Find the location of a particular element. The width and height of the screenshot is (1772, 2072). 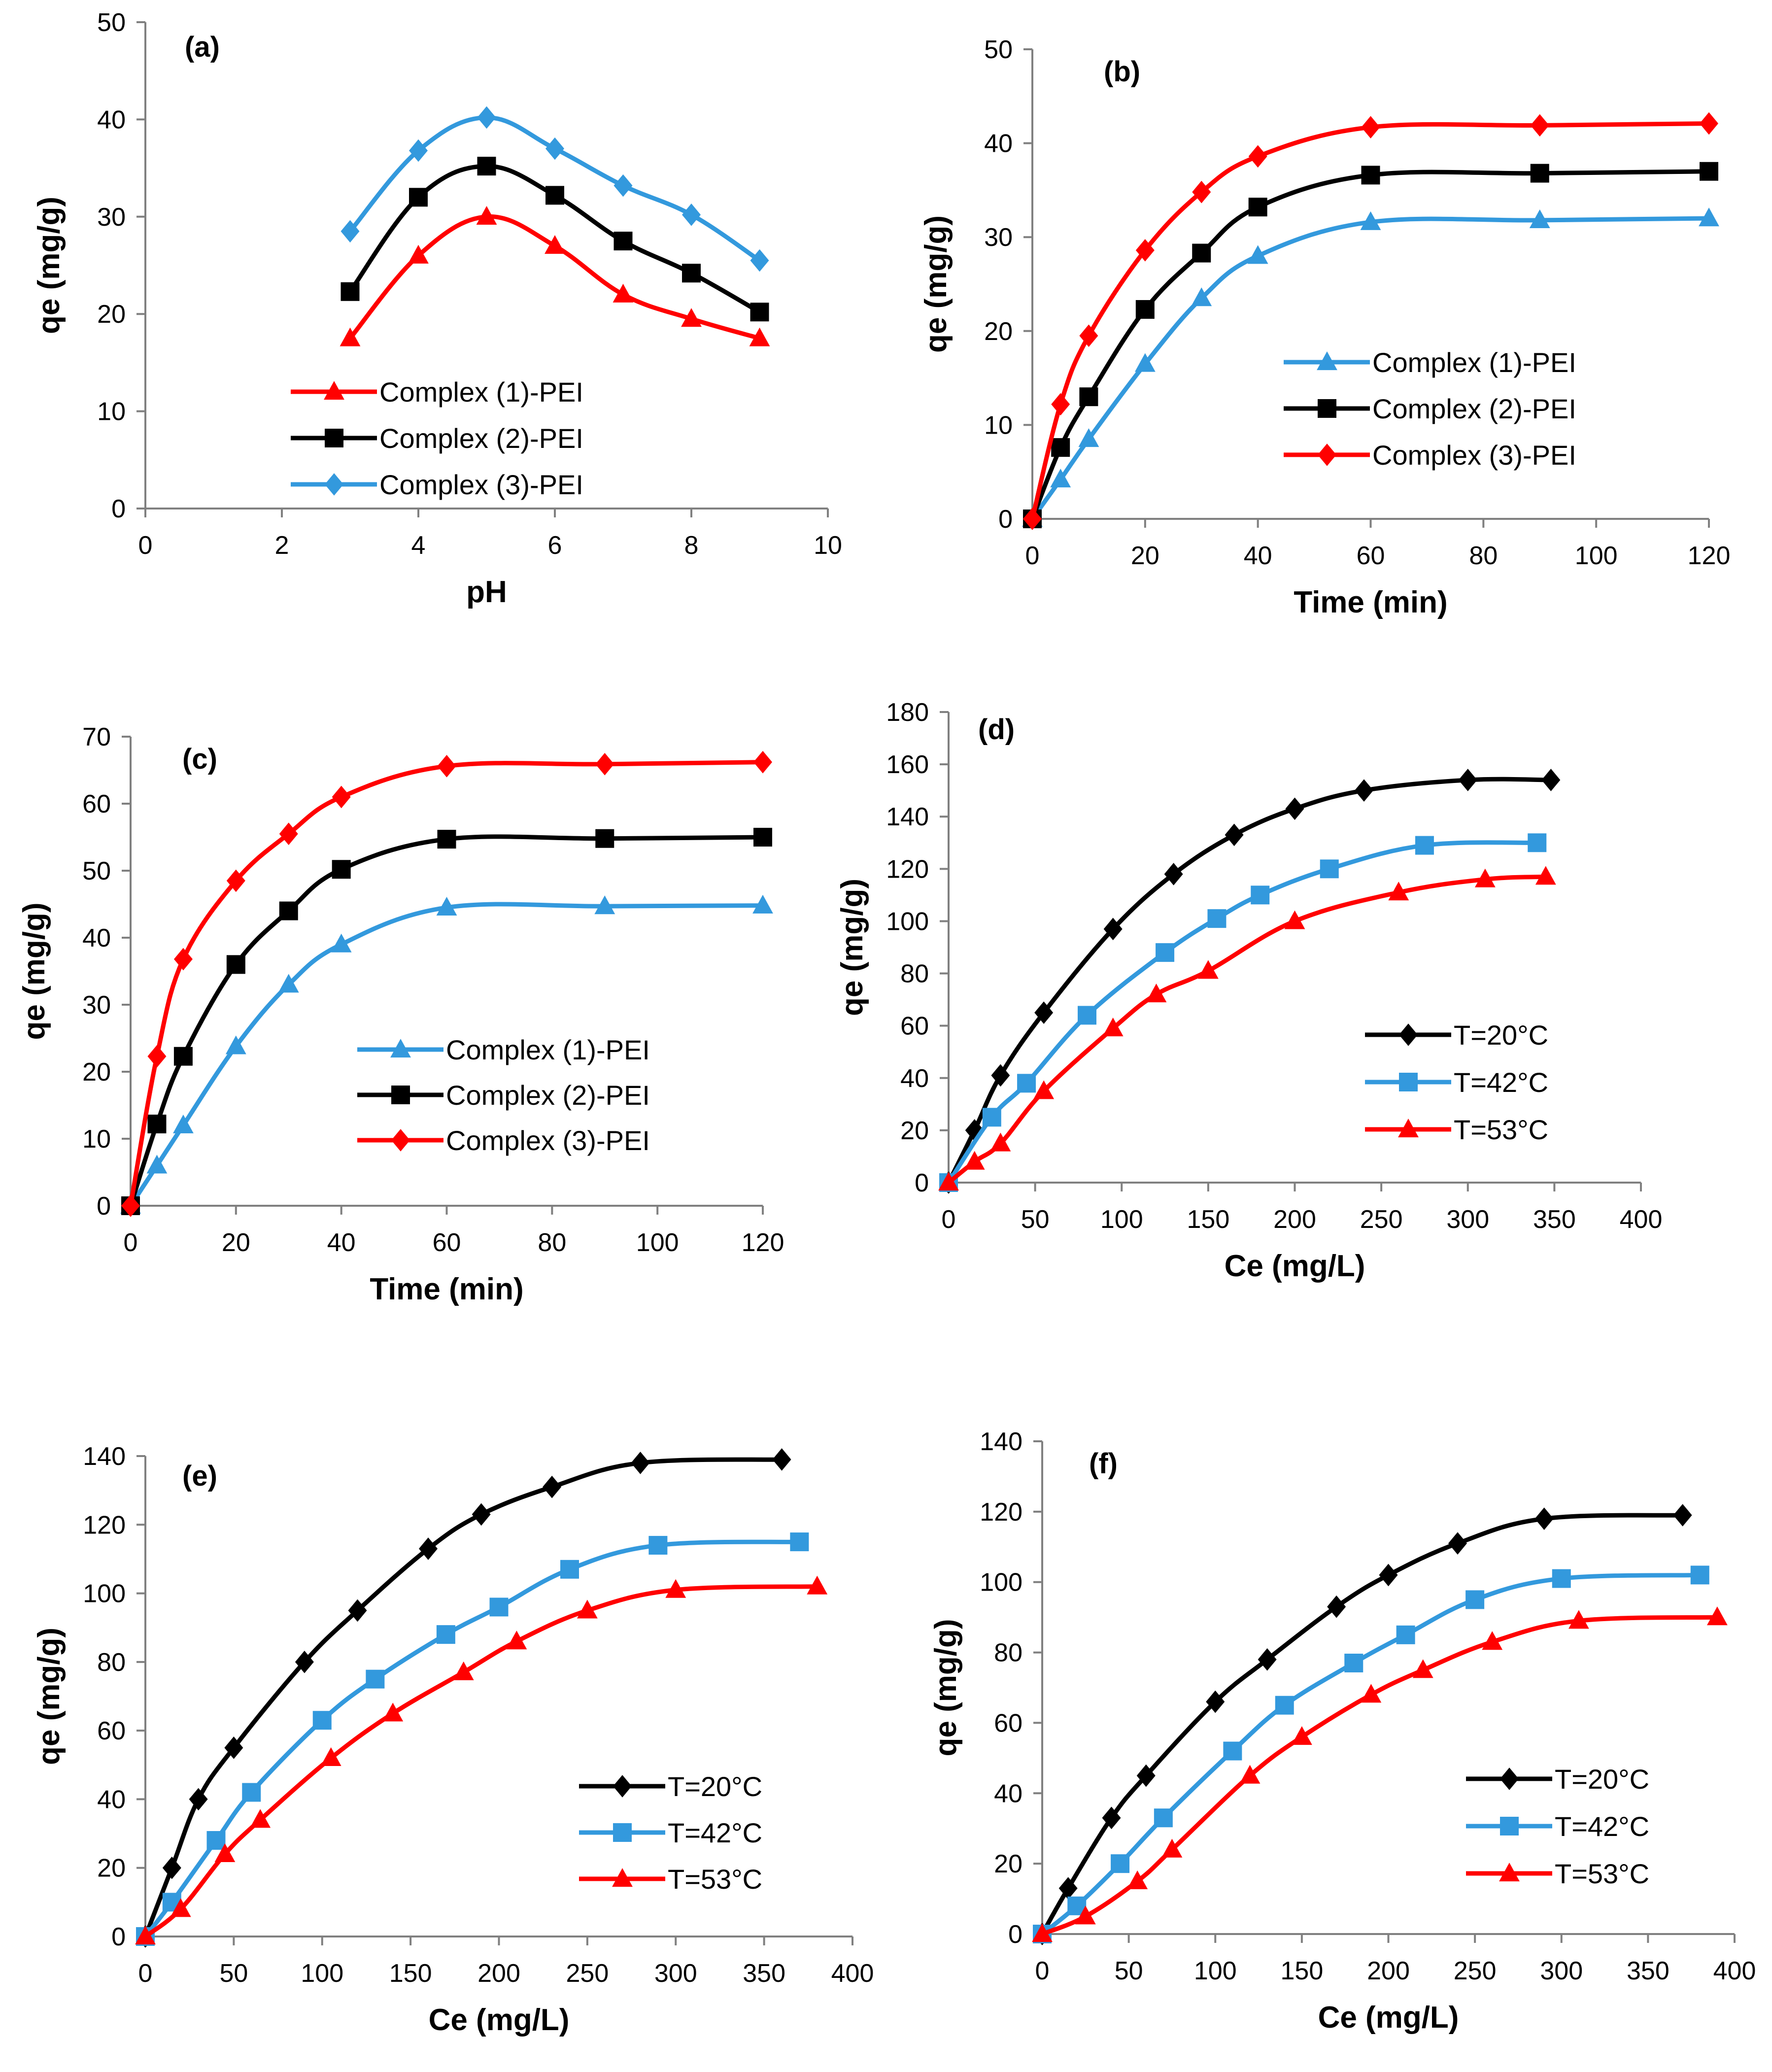

x-tick-label: 80 is located at coordinates (1483, 556).